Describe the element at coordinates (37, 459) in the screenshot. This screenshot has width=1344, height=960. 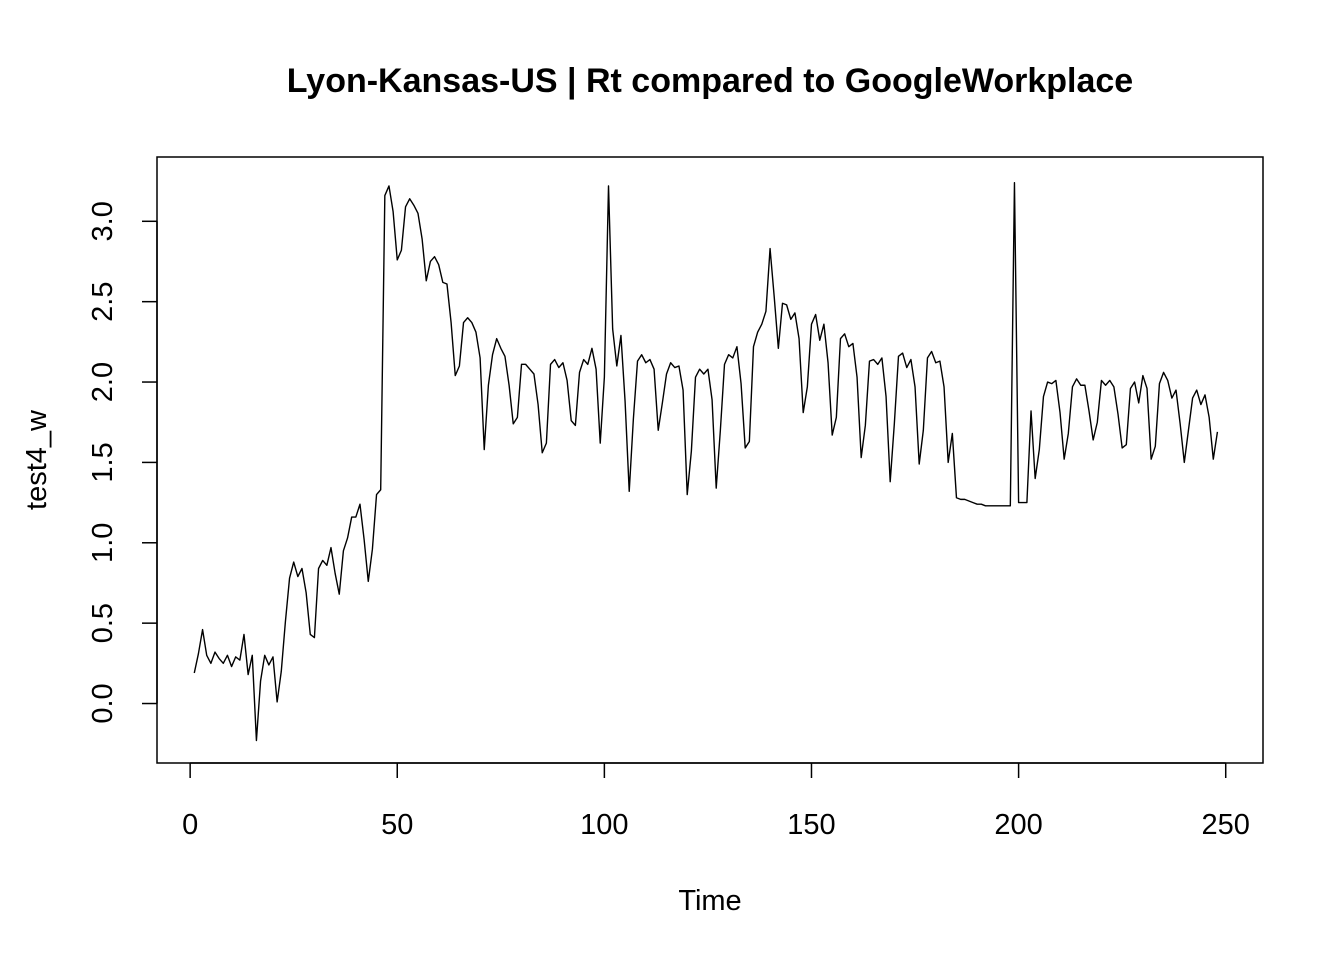
I see `y-axis-label: test4_w` at that location.